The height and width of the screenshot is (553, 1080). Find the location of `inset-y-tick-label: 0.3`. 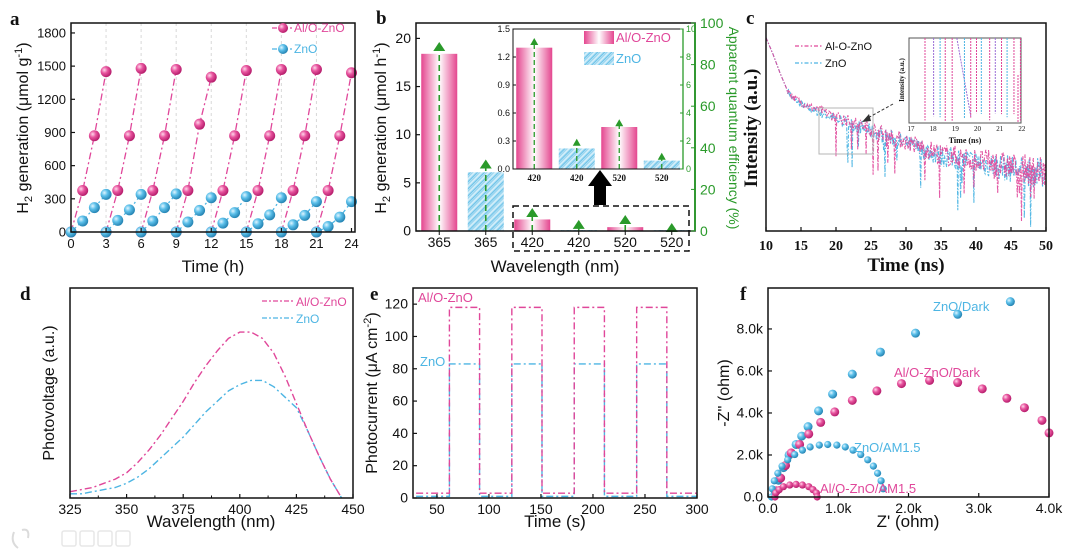

inset-y-tick-label: 0.3 is located at coordinates (503, 141).